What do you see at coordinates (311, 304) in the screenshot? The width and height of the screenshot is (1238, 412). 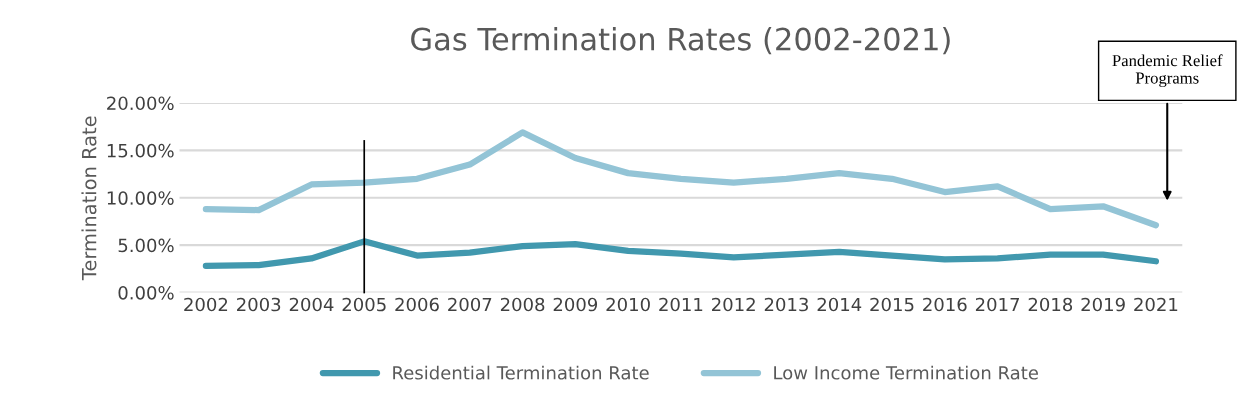 I see `x-tick-label: 2004` at bounding box center [311, 304].